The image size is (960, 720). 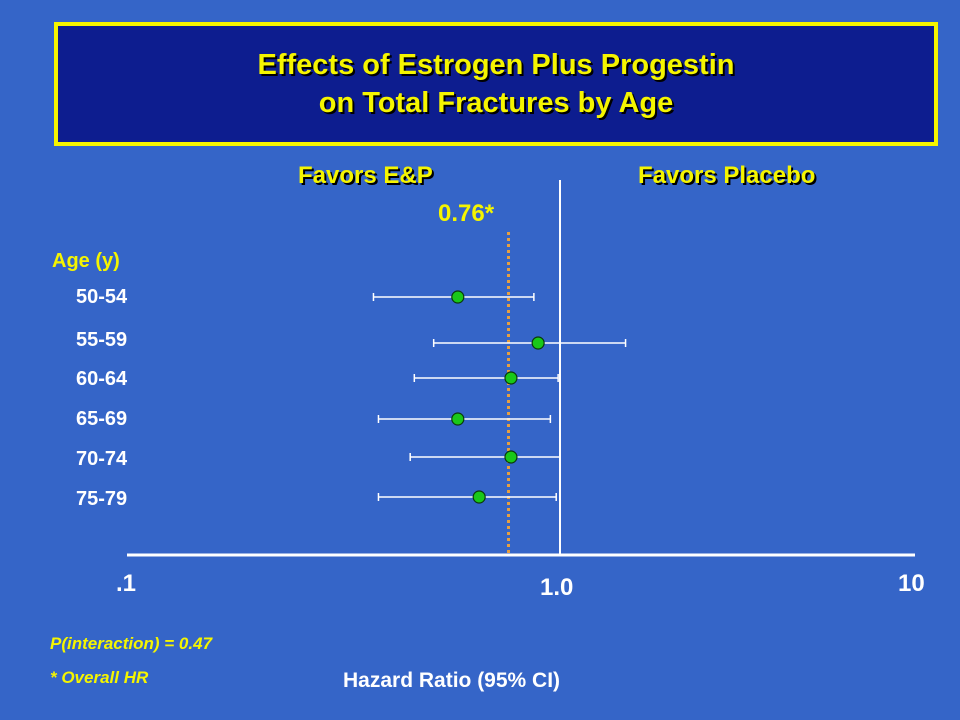 What do you see at coordinates (727, 175) in the screenshot?
I see `favors-right-label: Favors Placebo` at bounding box center [727, 175].